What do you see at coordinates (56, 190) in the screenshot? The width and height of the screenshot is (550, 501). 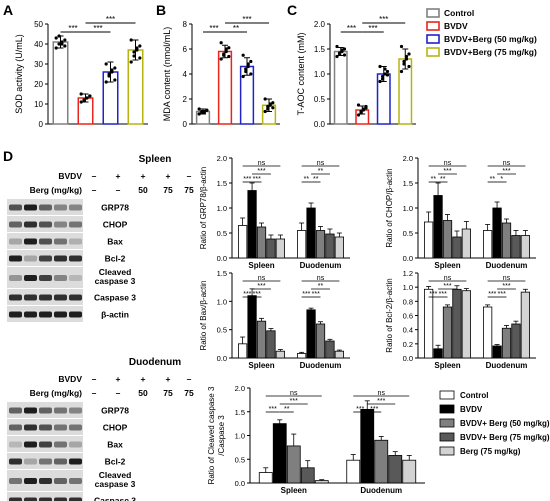 I see `blot-row-label: Berg (mg/kg)` at bounding box center [56, 190].